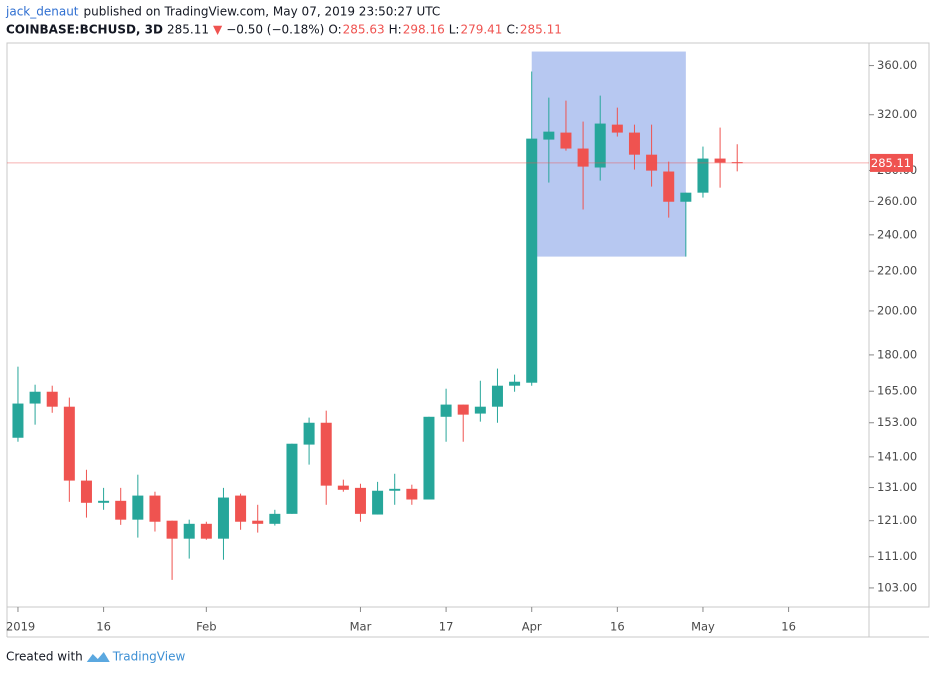  Describe the element at coordinates (454, 30) in the screenshot. I see `ohlc-prefix: L:` at that location.